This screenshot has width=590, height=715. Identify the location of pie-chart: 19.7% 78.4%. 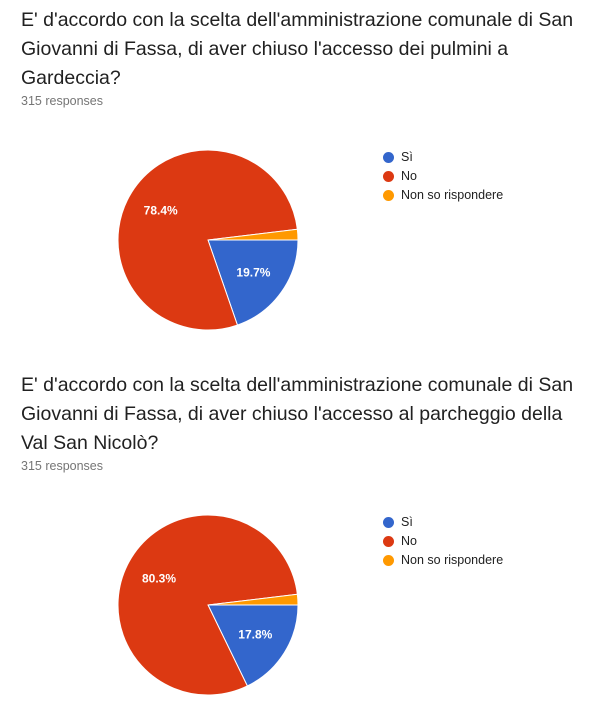
(208, 240).